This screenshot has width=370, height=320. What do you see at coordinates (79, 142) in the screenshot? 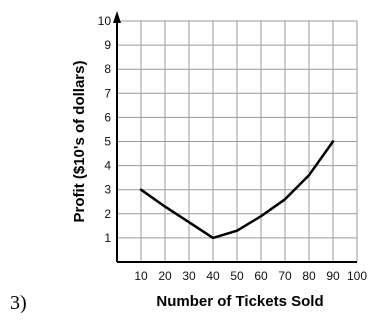
I see `y-axis-label: Profit ($10's of dollars)` at bounding box center [79, 142].